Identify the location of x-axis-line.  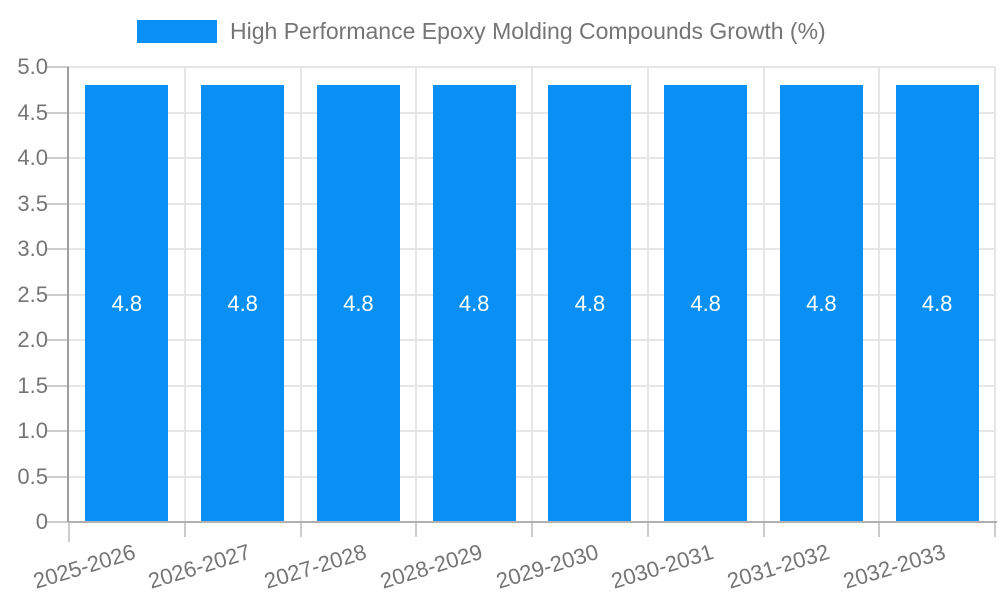
(533, 522).